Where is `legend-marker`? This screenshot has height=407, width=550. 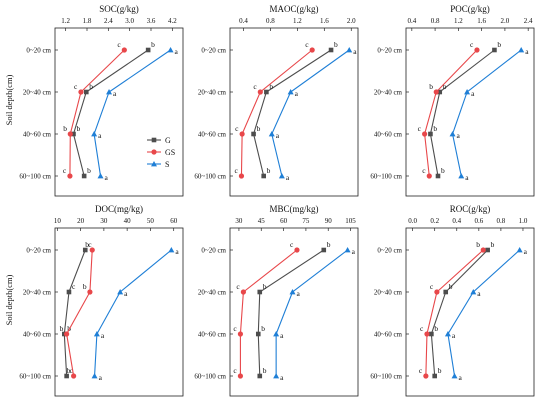 legend-marker is located at coordinates (154, 152).